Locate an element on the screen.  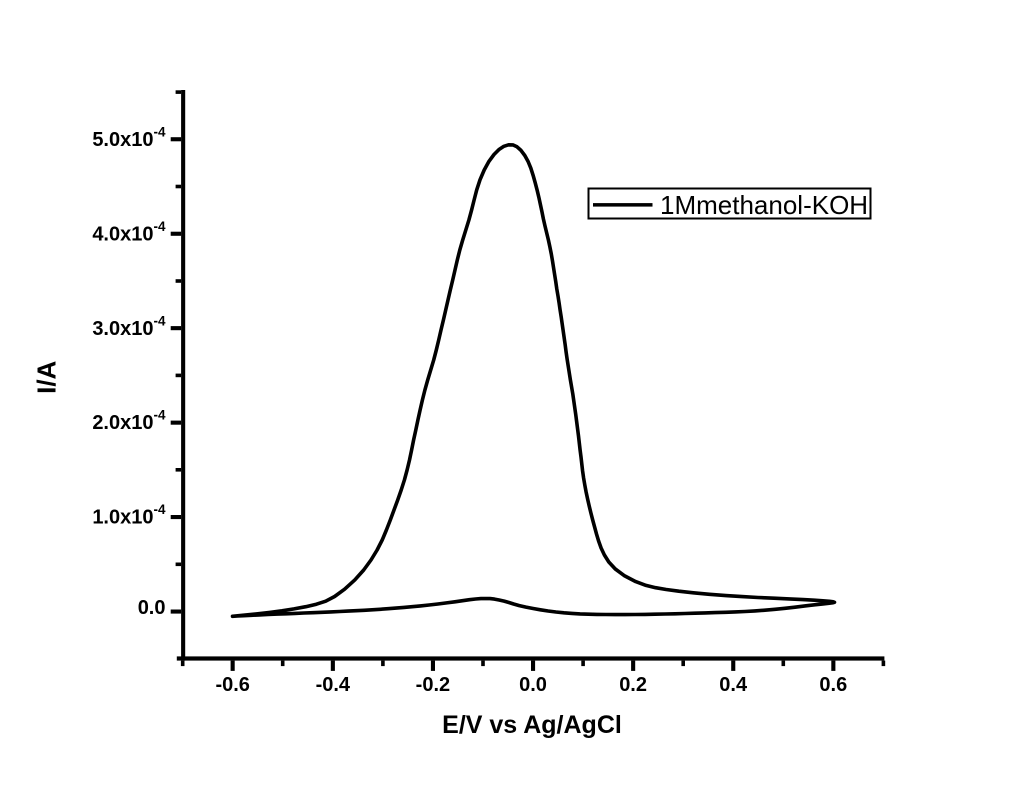
svg-text: 1Mmethanol-KOH is located at coordinates (764, 205).